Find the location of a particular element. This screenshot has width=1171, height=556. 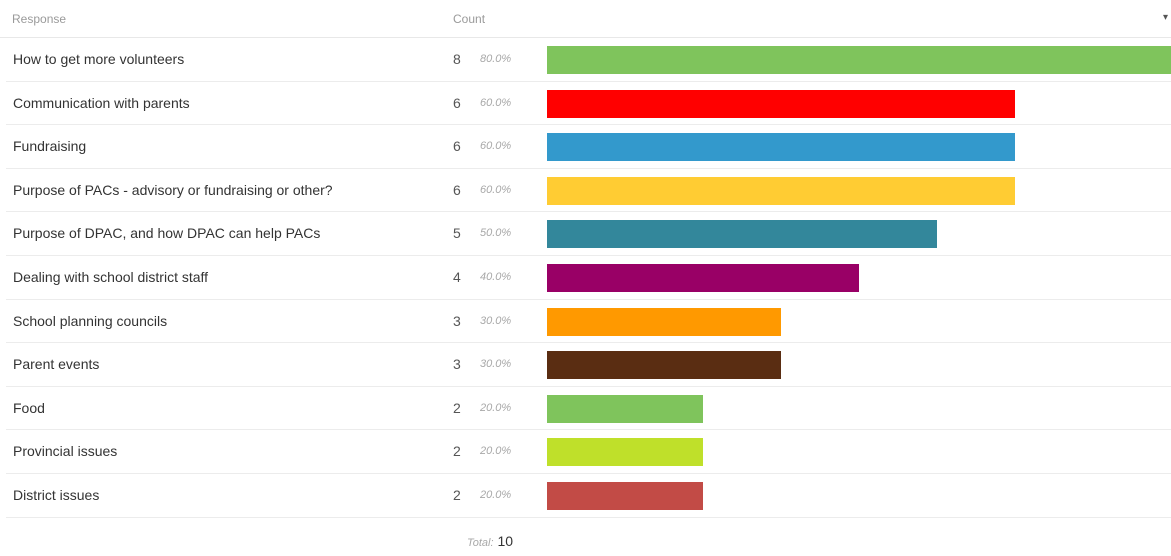

table-row: Provincial issues 2 20.0% is located at coordinates (588, 452).